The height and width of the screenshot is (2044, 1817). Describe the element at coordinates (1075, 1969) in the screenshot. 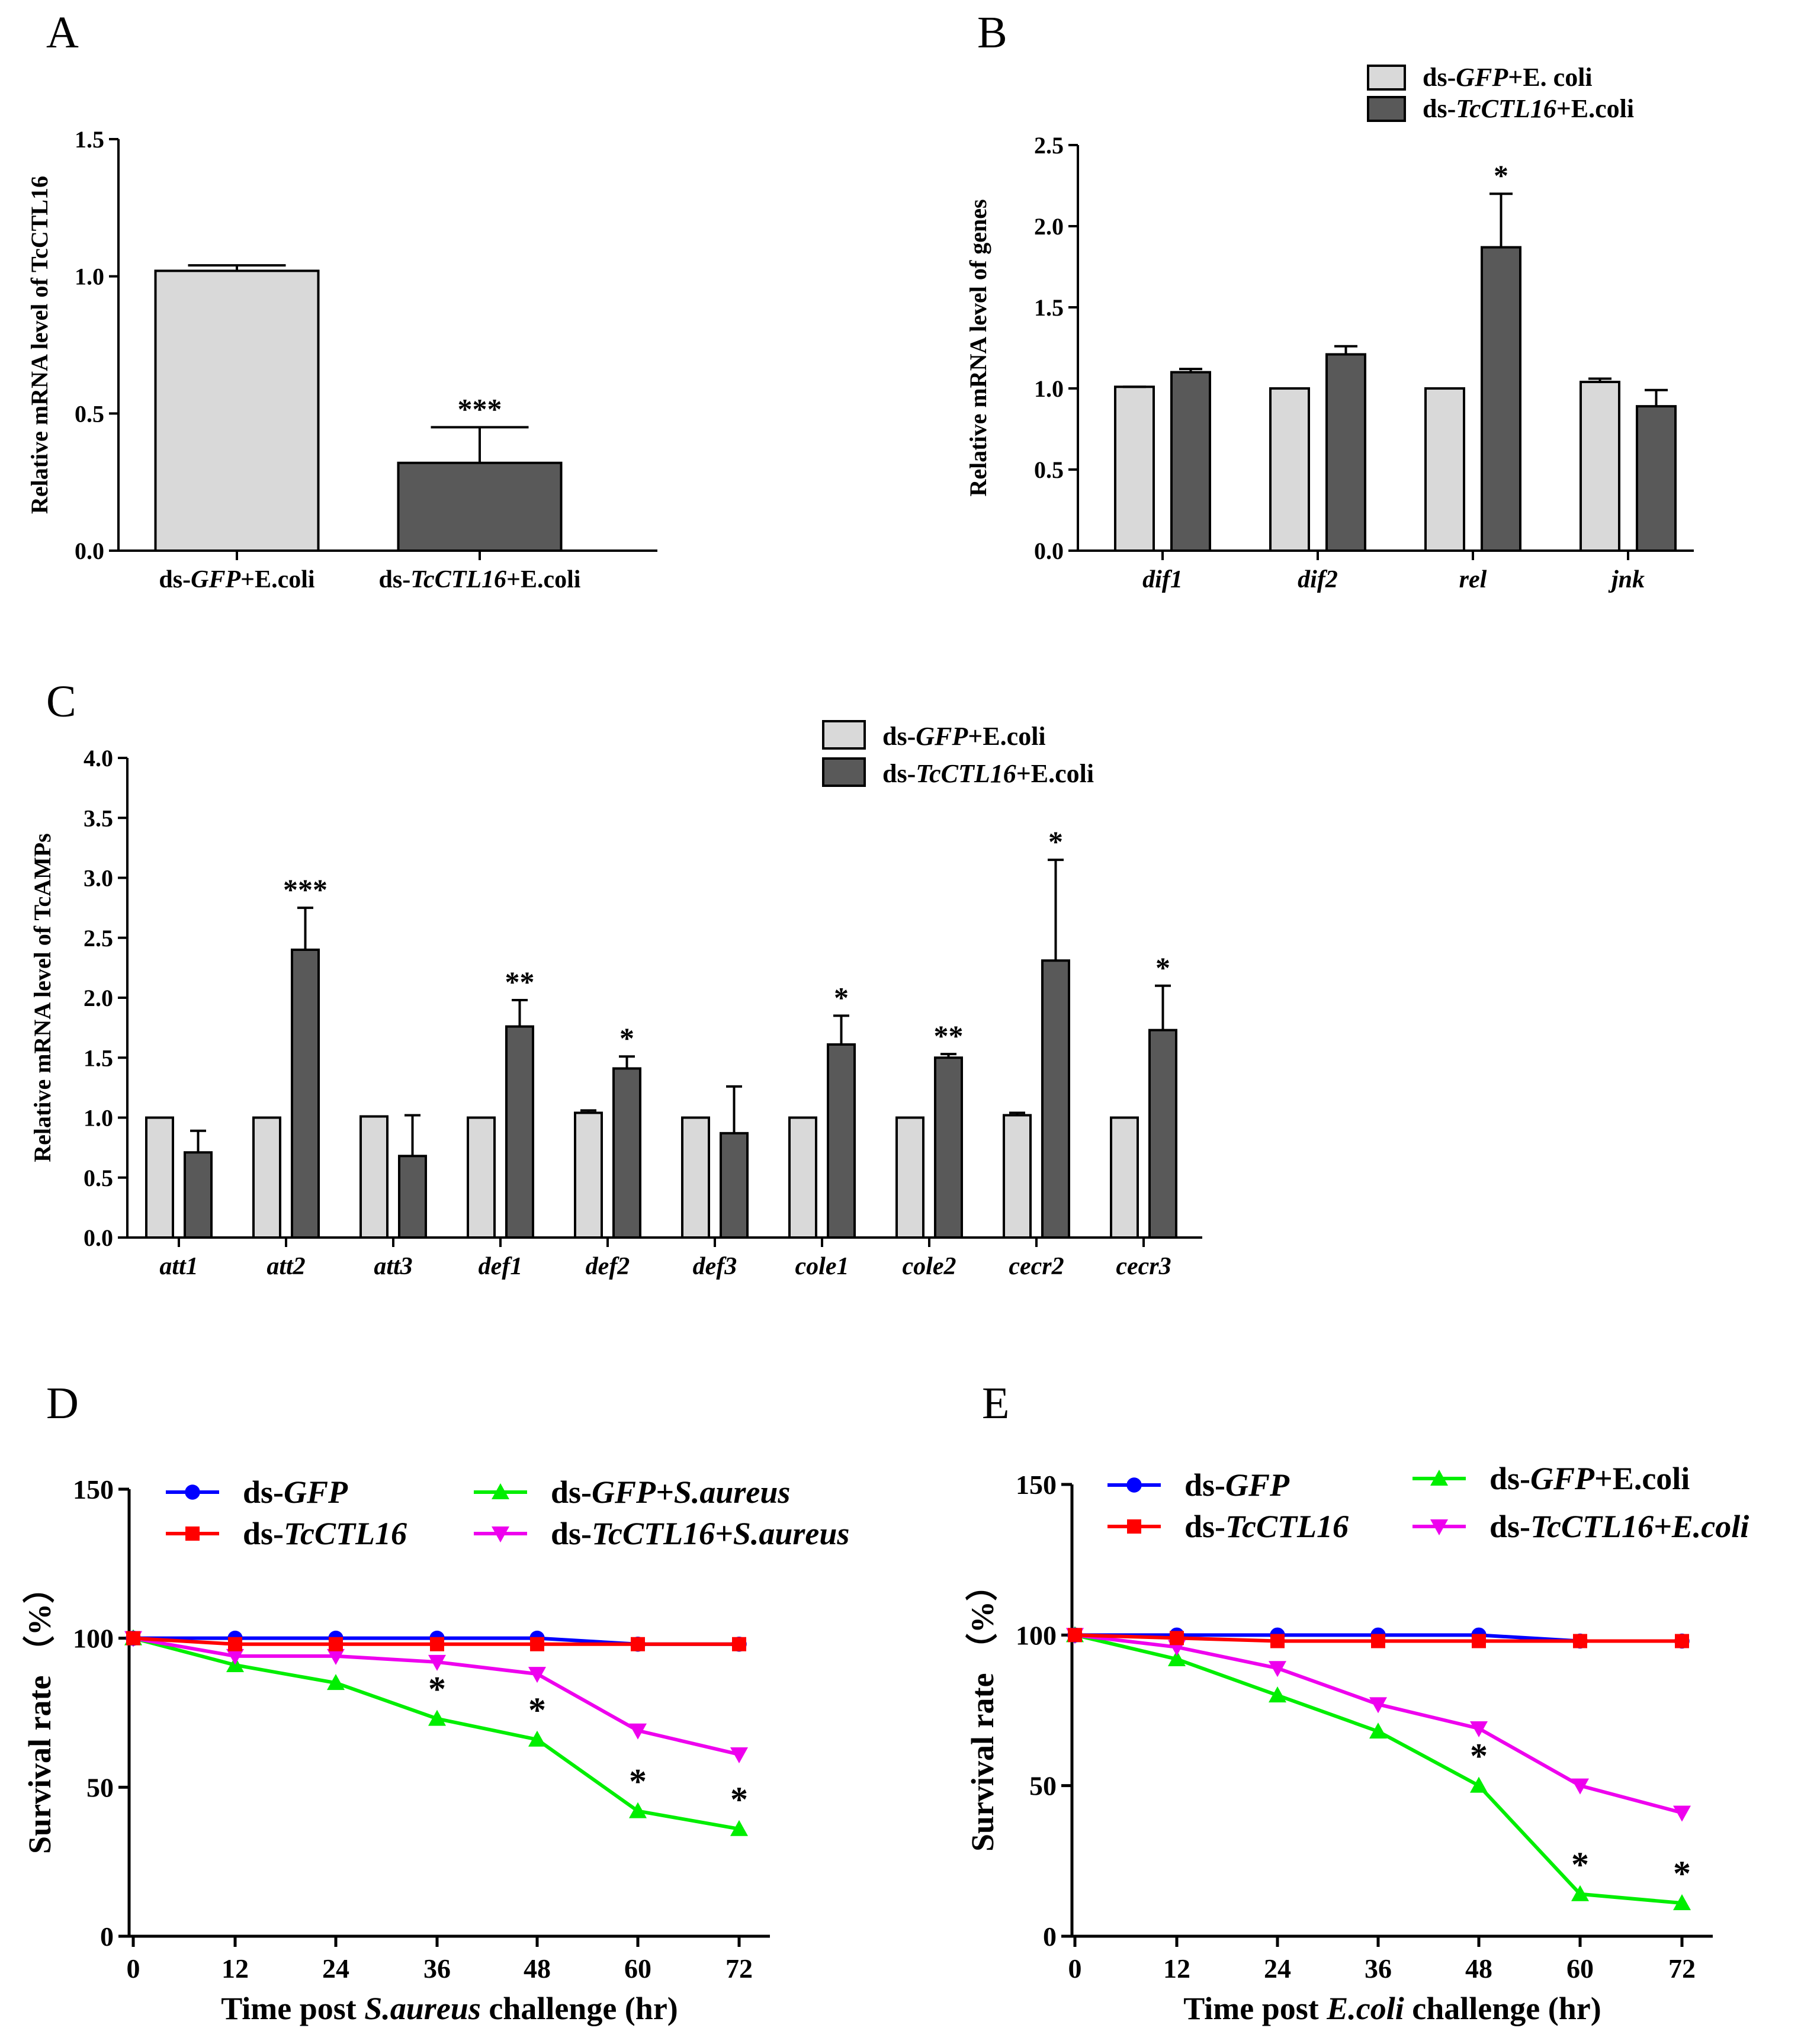

I see `x-tick-label: 0` at that location.